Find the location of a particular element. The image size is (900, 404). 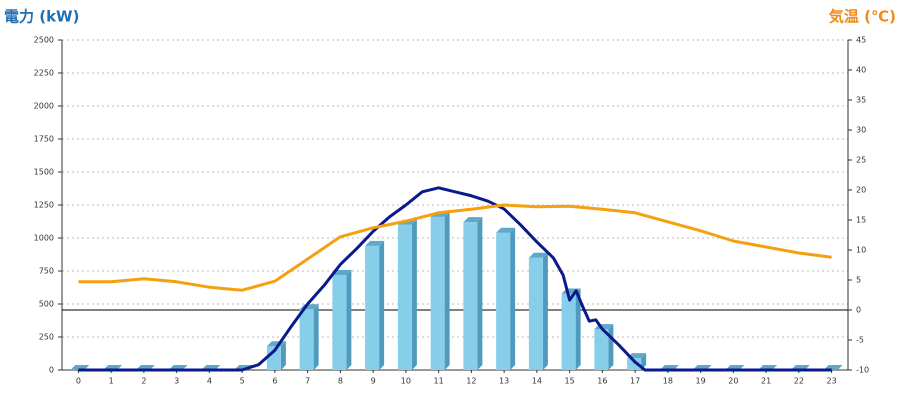

y2-tick-label: 10 is located at coordinates (861, 250).